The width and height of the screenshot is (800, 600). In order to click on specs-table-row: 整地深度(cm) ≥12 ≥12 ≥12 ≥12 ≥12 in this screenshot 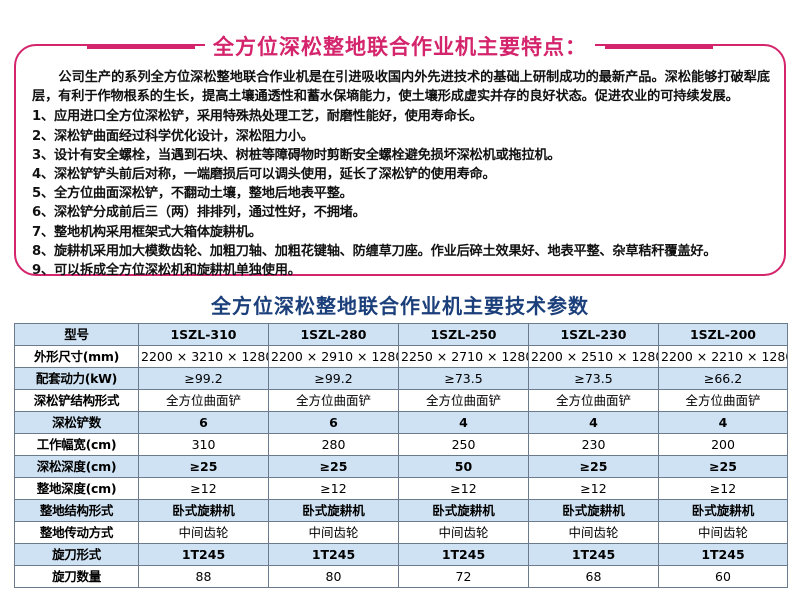, I will do `click(401, 488)`.